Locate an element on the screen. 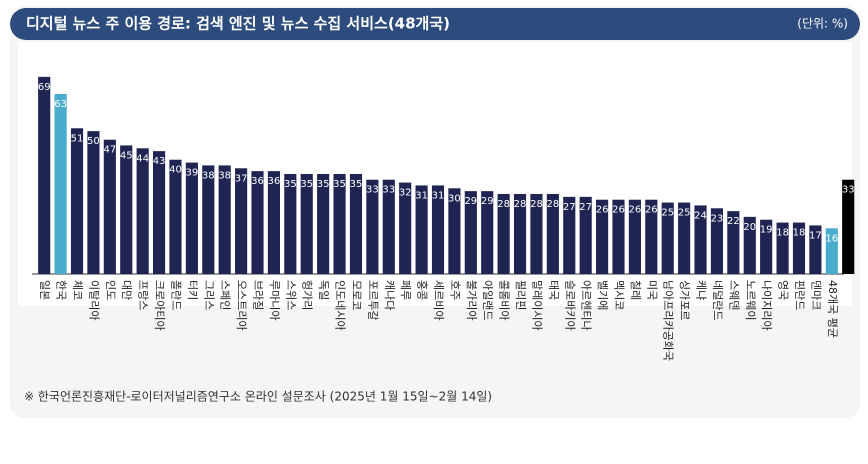 The height and width of the screenshot is (464, 868). x-tick-label: 남아프리카공화국 is located at coordinates (668, 320).